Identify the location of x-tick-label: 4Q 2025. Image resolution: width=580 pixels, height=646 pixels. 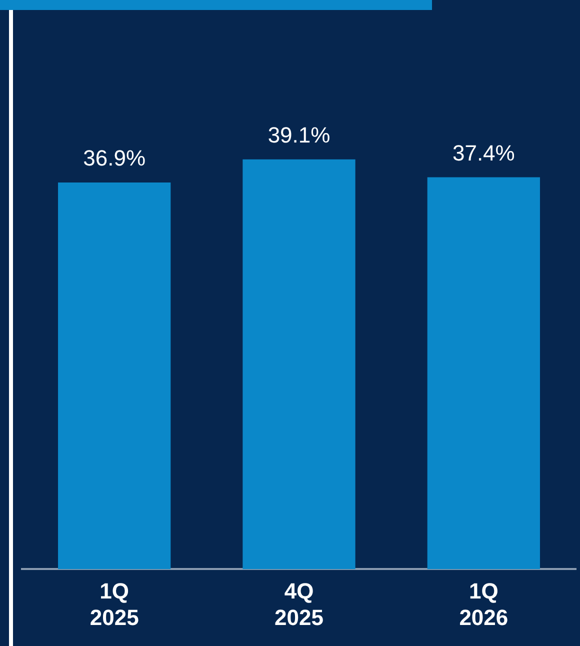
(299, 604).